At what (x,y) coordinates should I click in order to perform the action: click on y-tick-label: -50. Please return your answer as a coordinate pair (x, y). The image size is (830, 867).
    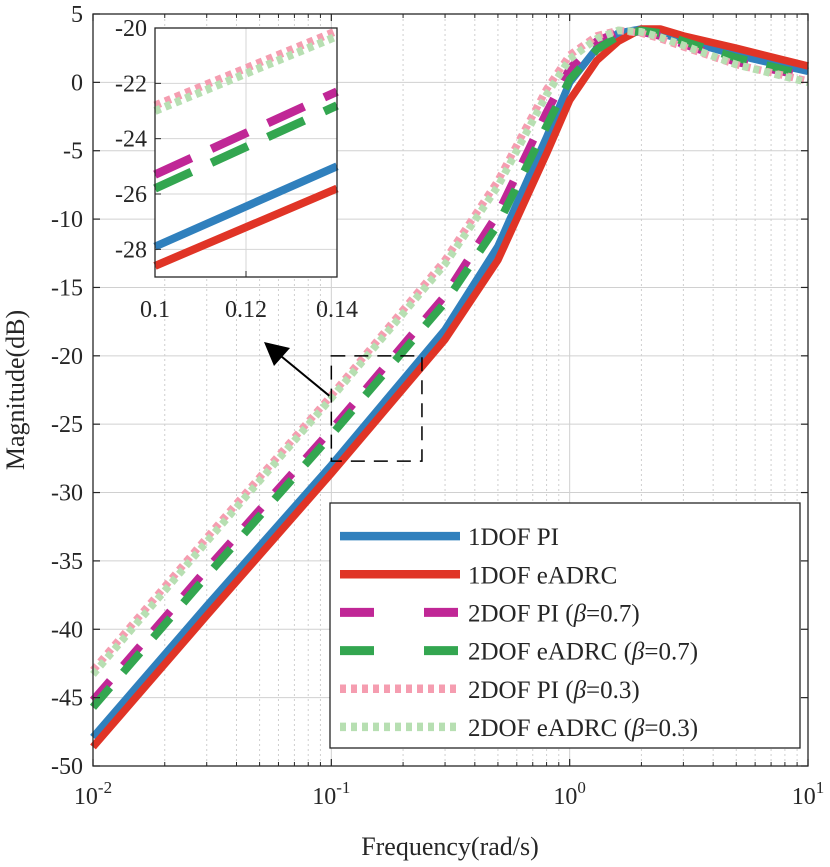
    Looking at the image, I should click on (67, 767).